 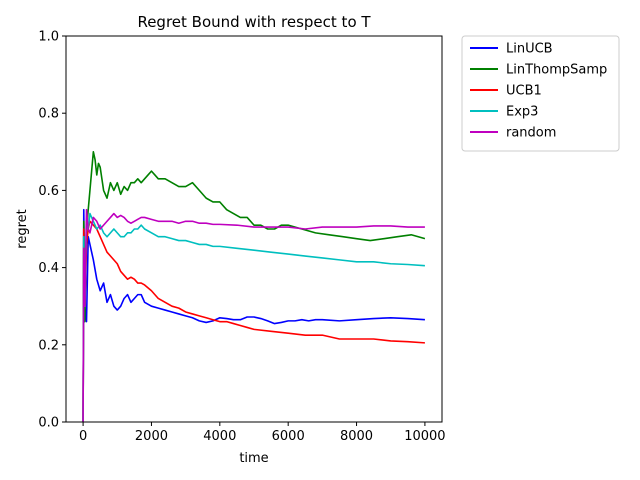 I want to click on x-tick-label: 10000, so click(x=424, y=436).